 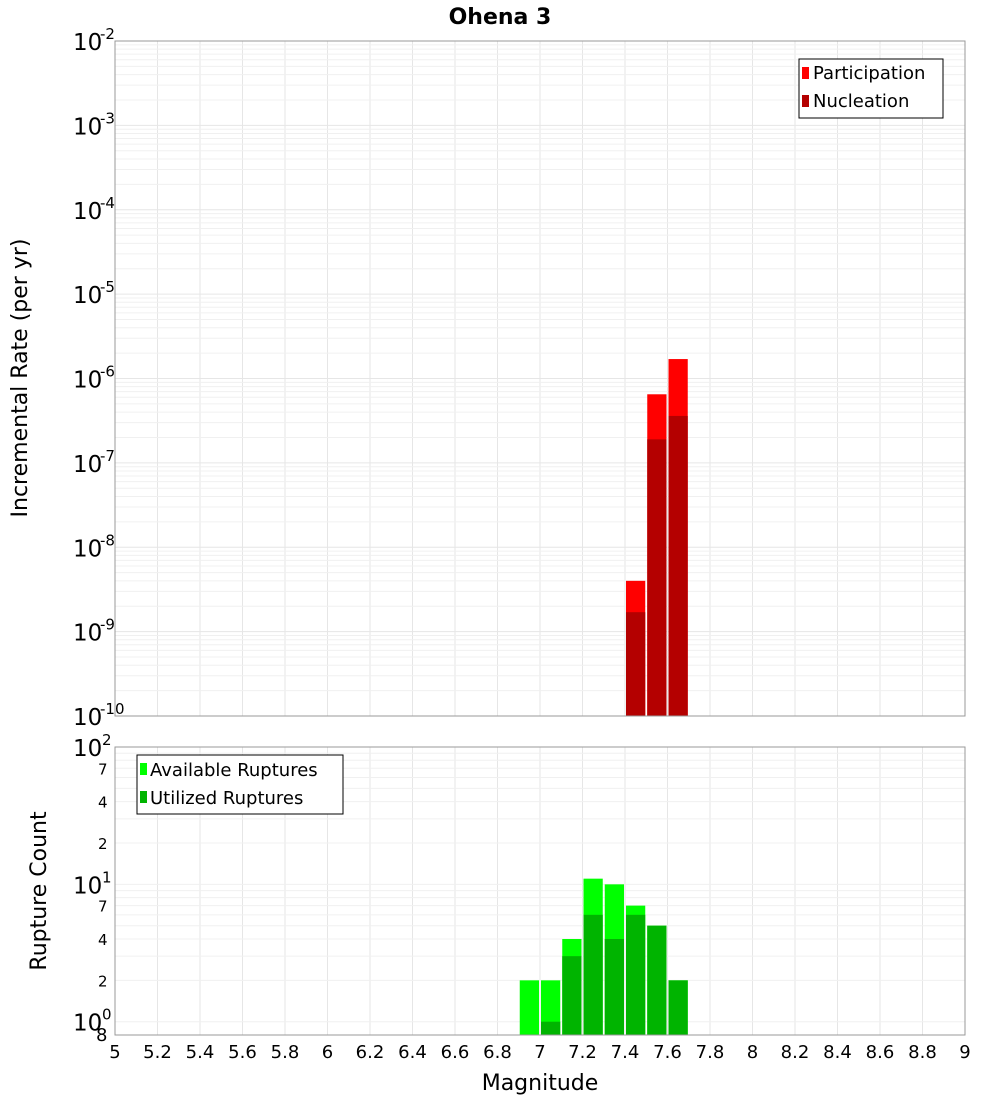 I want to click on x-tick-label: 7, so click(x=539, y=1052).